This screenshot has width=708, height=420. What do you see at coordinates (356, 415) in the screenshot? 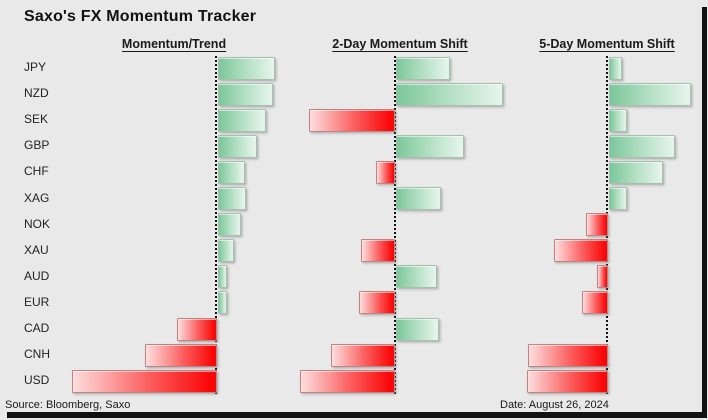
I see `frame-bottom-border` at bounding box center [356, 415].